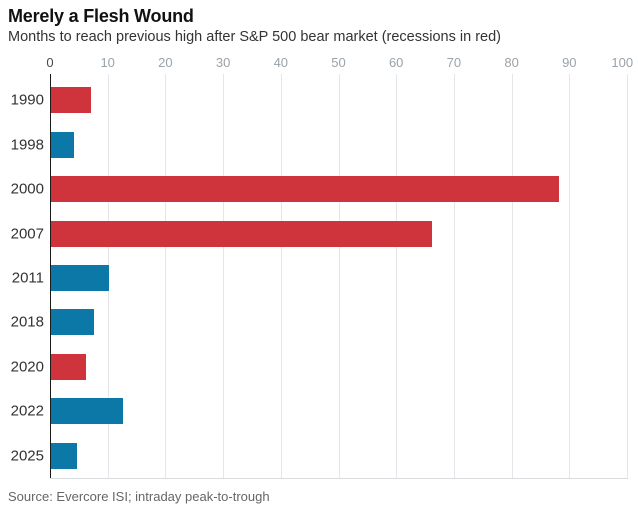 The height and width of the screenshot is (508, 638). Describe the element at coordinates (27, 367) in the screenshot. I see `y-category-label-2020: 2020` at that location.